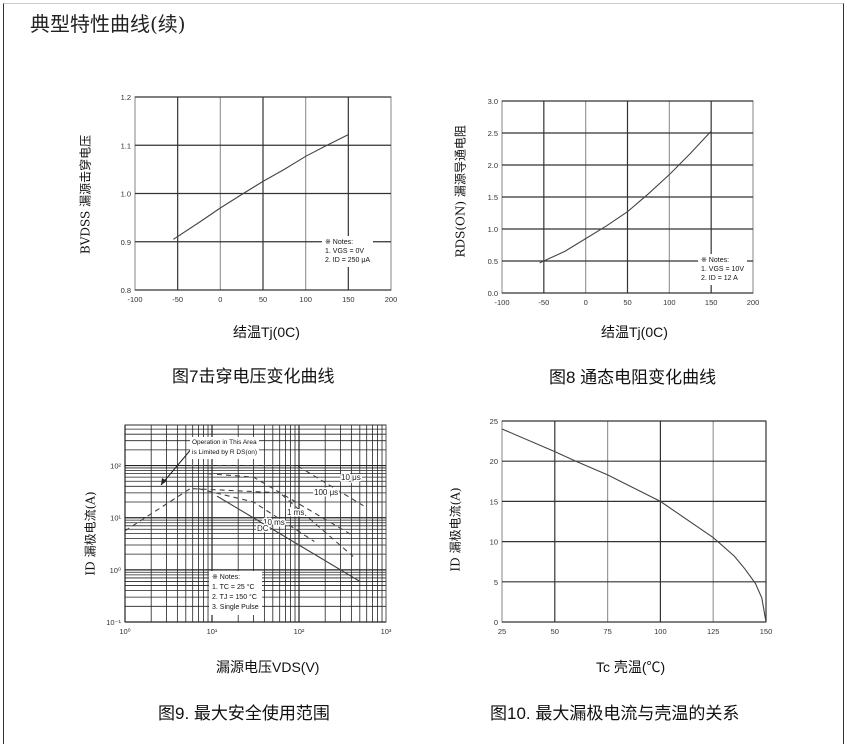 This screenshot has width=847, height=744. Describe the element at coordinates (126, 290) in the screenshot. I see `y-tick-label: 0.8` at that location.